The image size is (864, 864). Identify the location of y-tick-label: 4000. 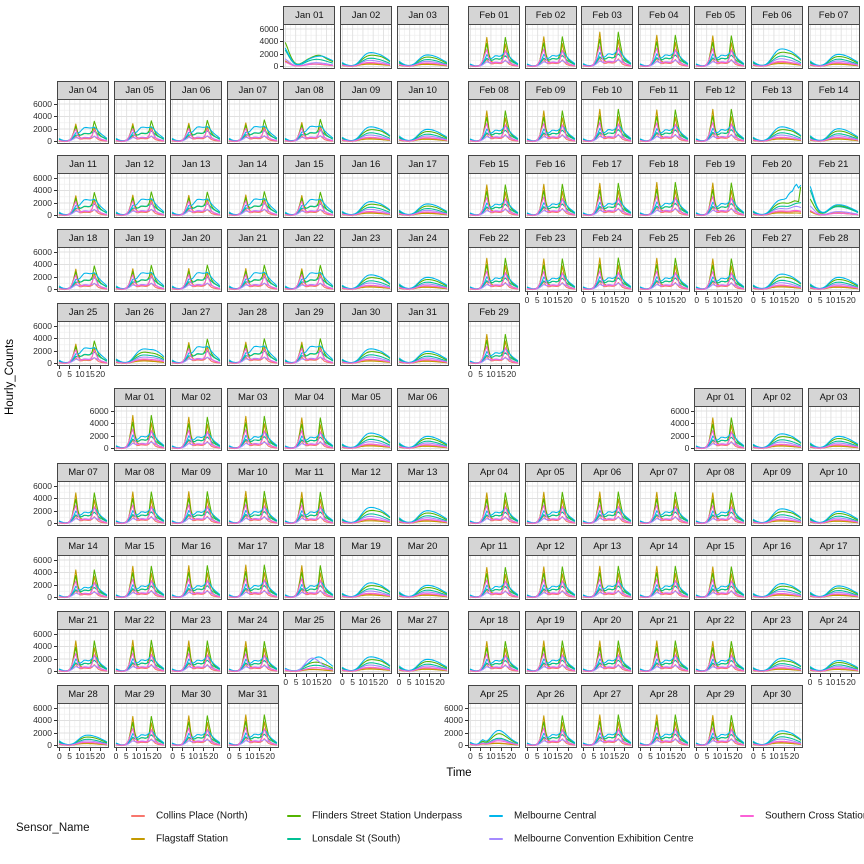
(42, 646).